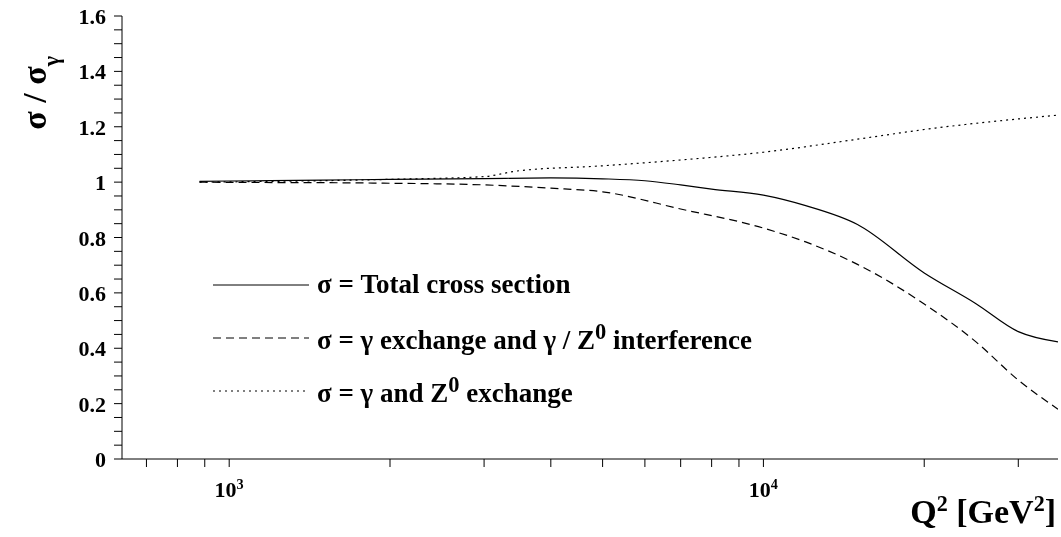  What do you see at coordinates (100, 182) in the screenshot?
I see `y-tick-label: 1` at bounding box center [100, 182].